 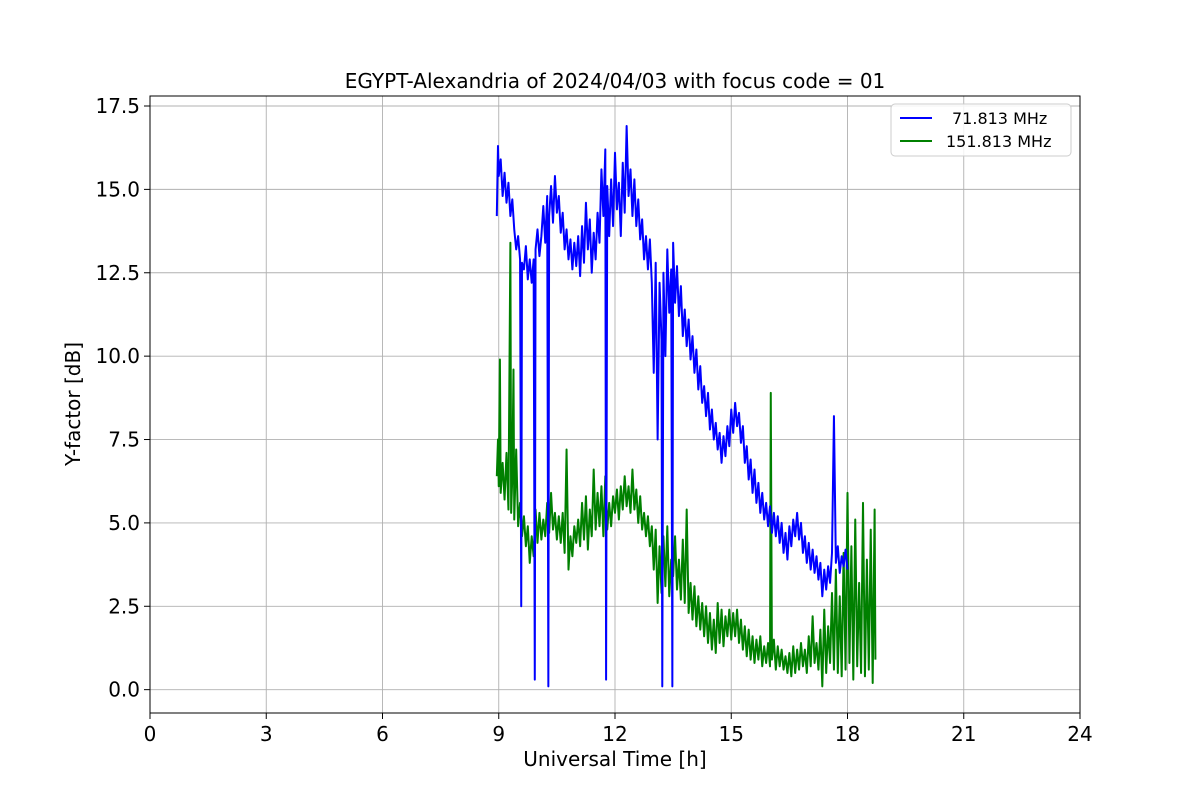 I want to click on x-tick-label: 15, so click(x=731, y=734).